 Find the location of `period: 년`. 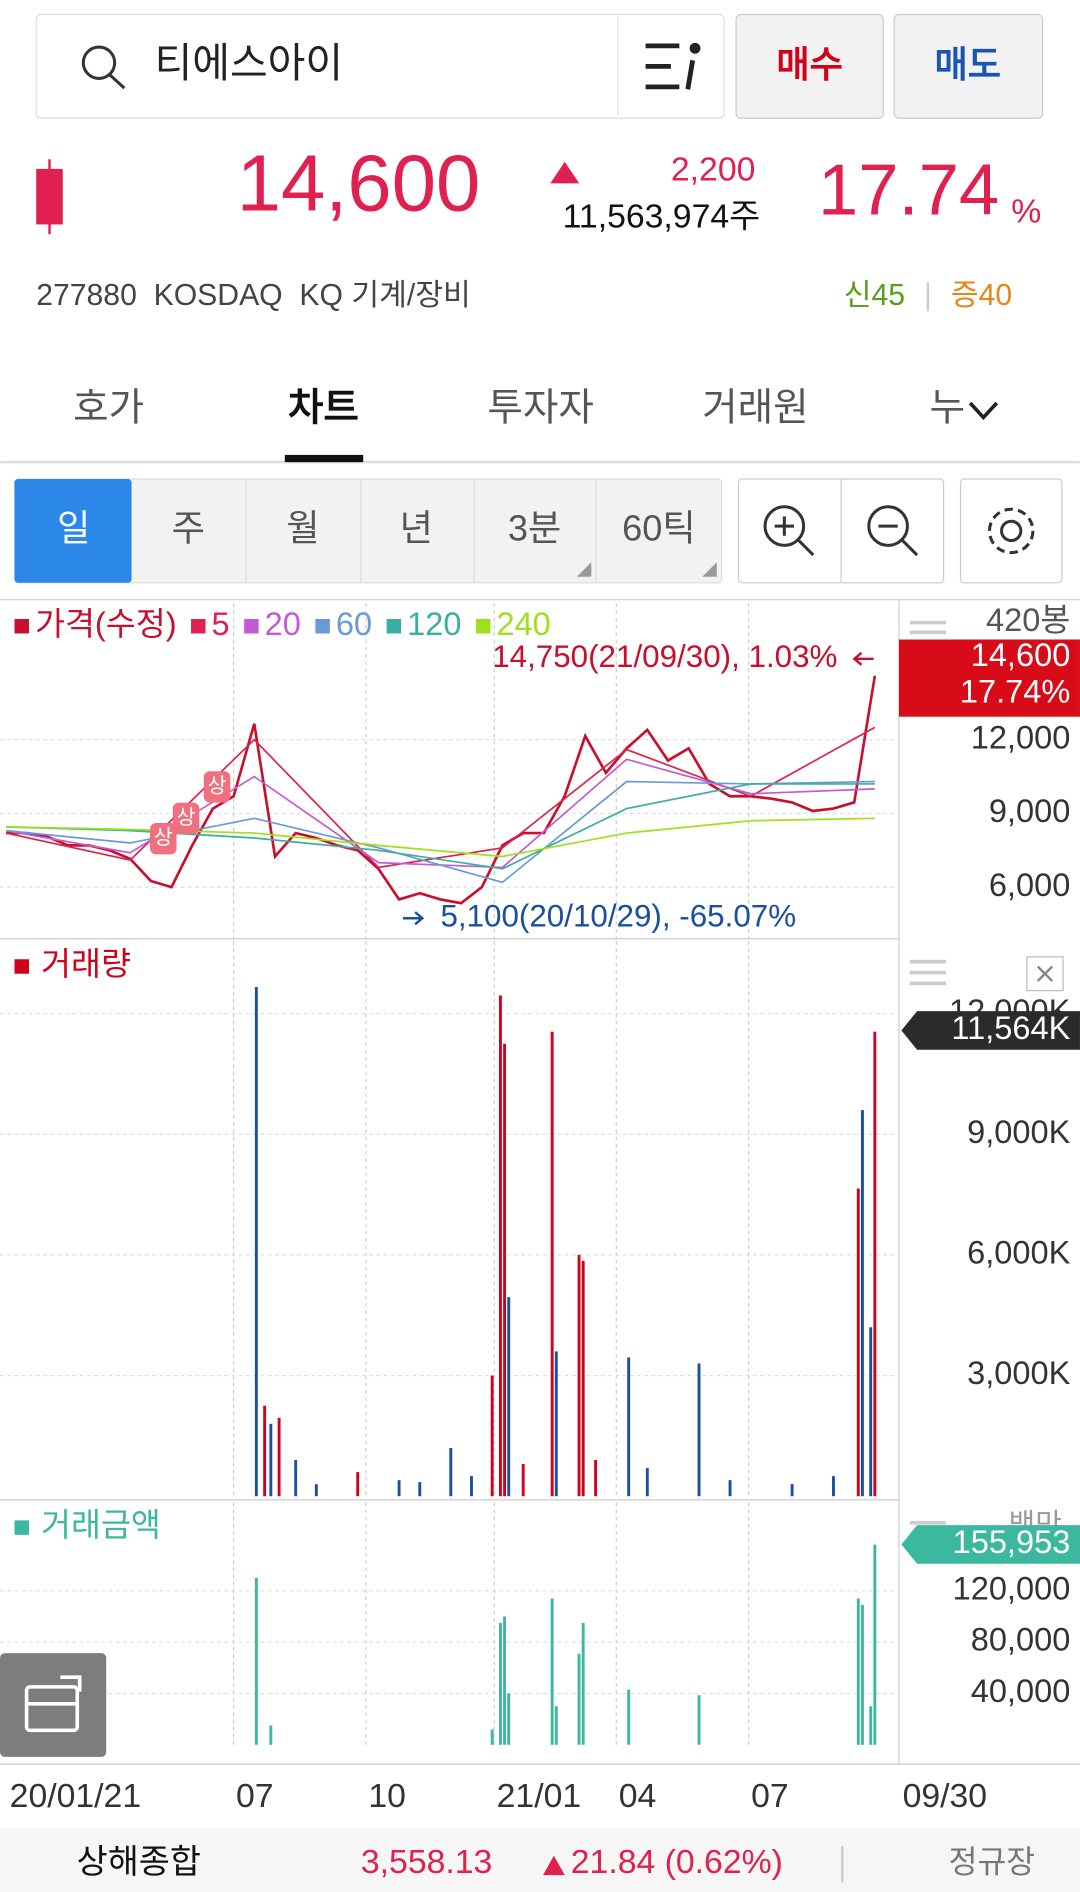

period: 년 is located at coordinates (416, 527).